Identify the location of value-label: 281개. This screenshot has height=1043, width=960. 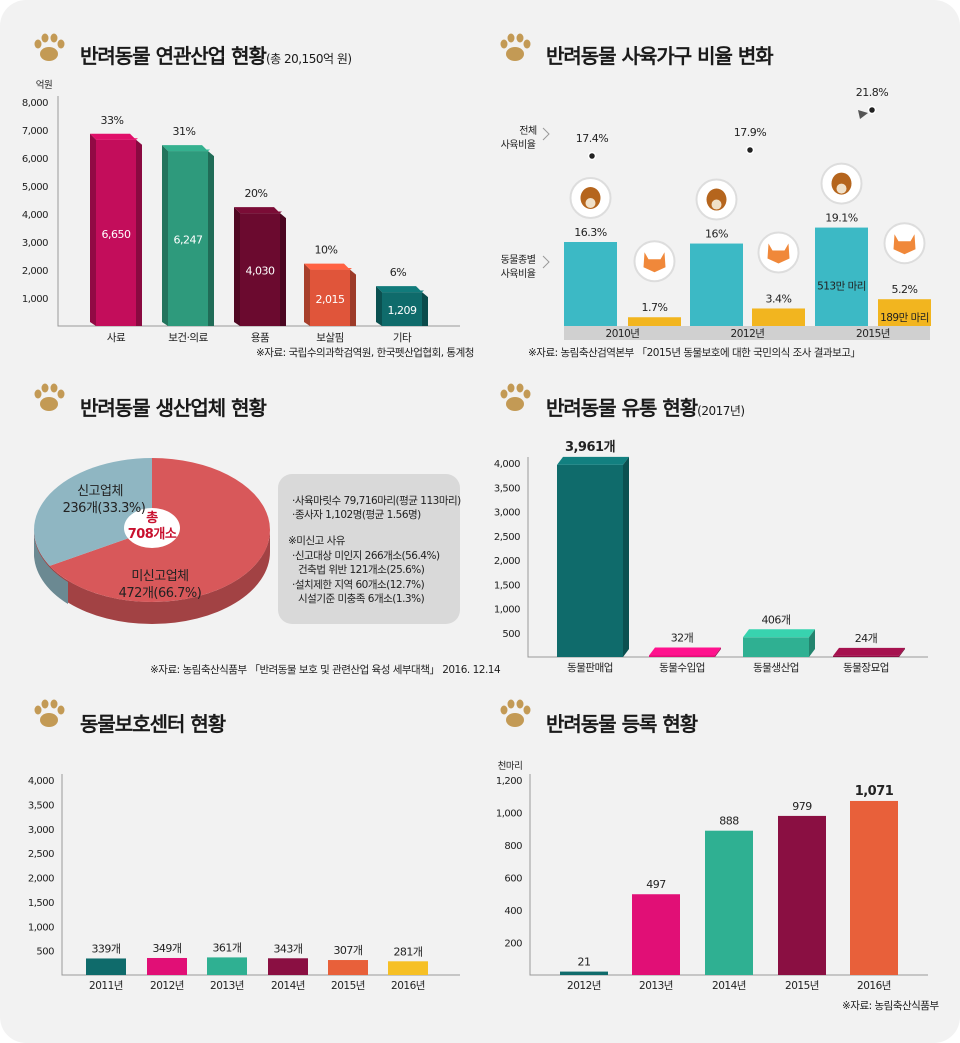
(407, 951).